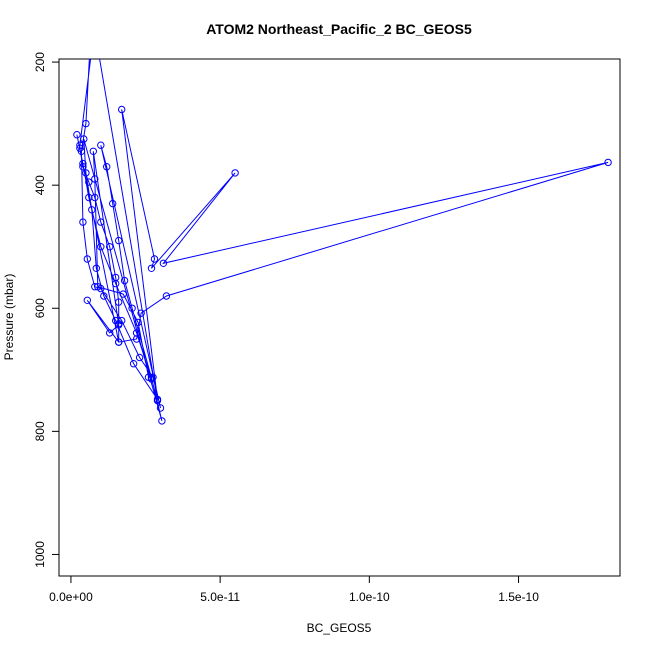 Image resolution: width=650 pixels, height=650 pixels. I want to click on y-tick-label: 600, so click(40, 308).